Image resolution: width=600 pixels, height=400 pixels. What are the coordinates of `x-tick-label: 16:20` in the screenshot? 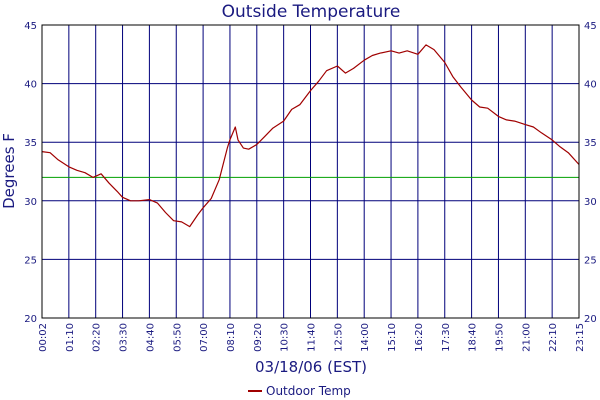 It's located at (419, 337).